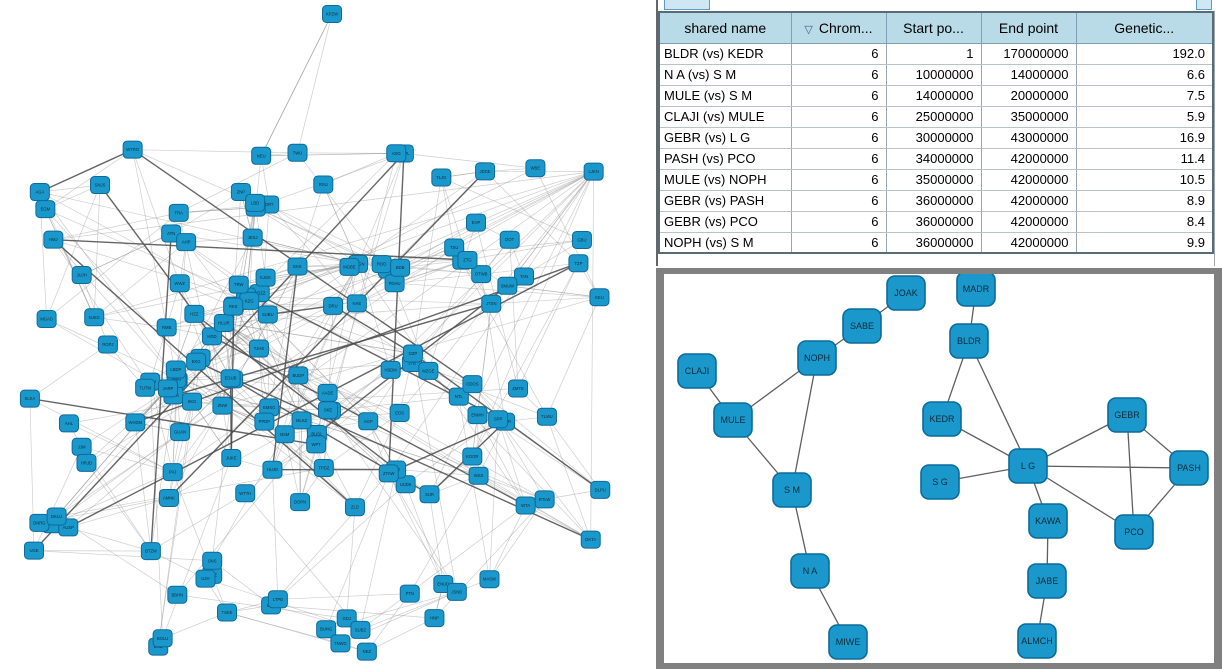  Describe the element at coordinates (936, 95) in the screenshot. I see `table-row: MULE (vs) S M 6 14000000 20000000 7.5` at that location.